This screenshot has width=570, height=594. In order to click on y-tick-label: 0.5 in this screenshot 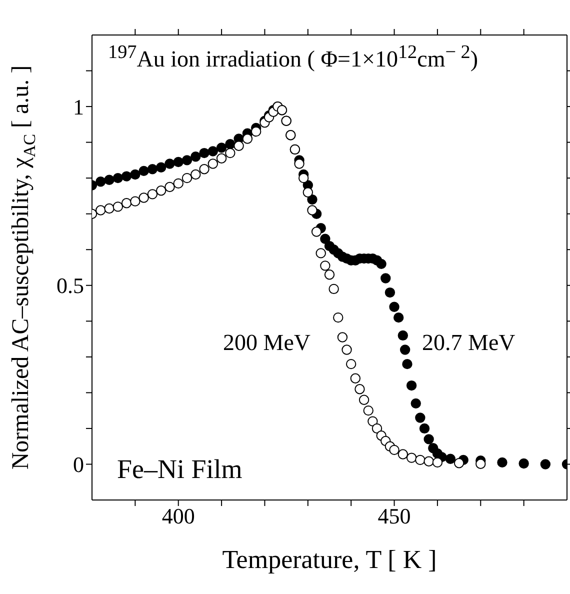, I will do `click(70, 285)`.